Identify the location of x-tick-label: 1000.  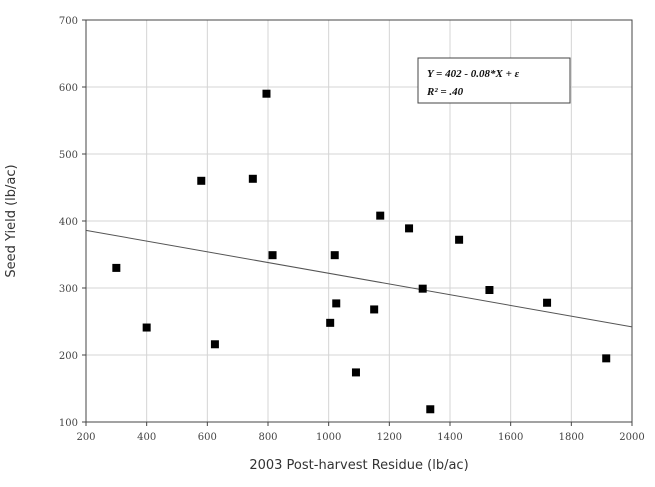
(328, 437).